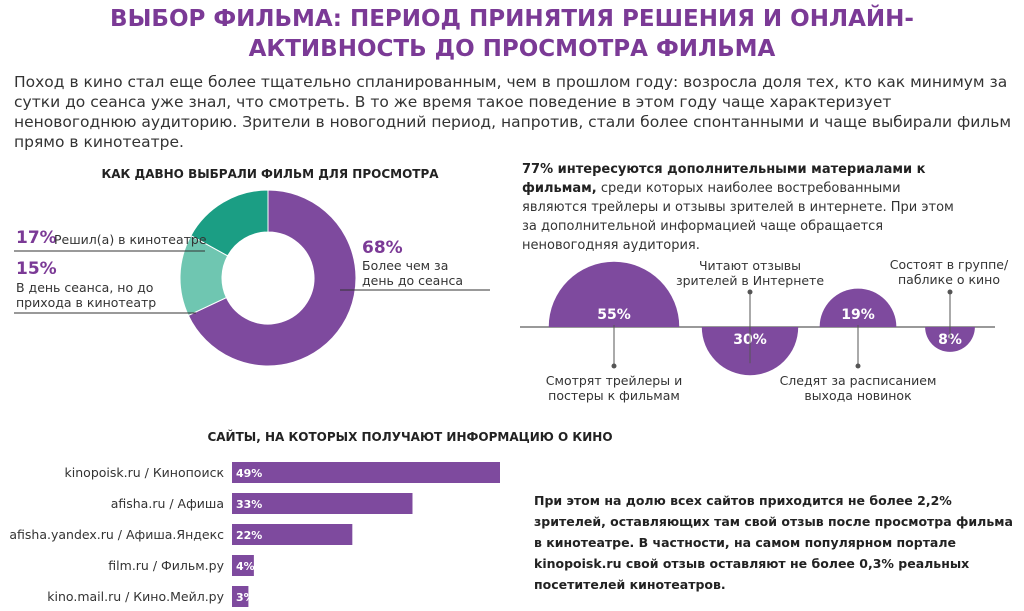 Image resolution: width=1024 pixels, height=611 pixels. I want to click on value-label: 17%, so click(36, 238).